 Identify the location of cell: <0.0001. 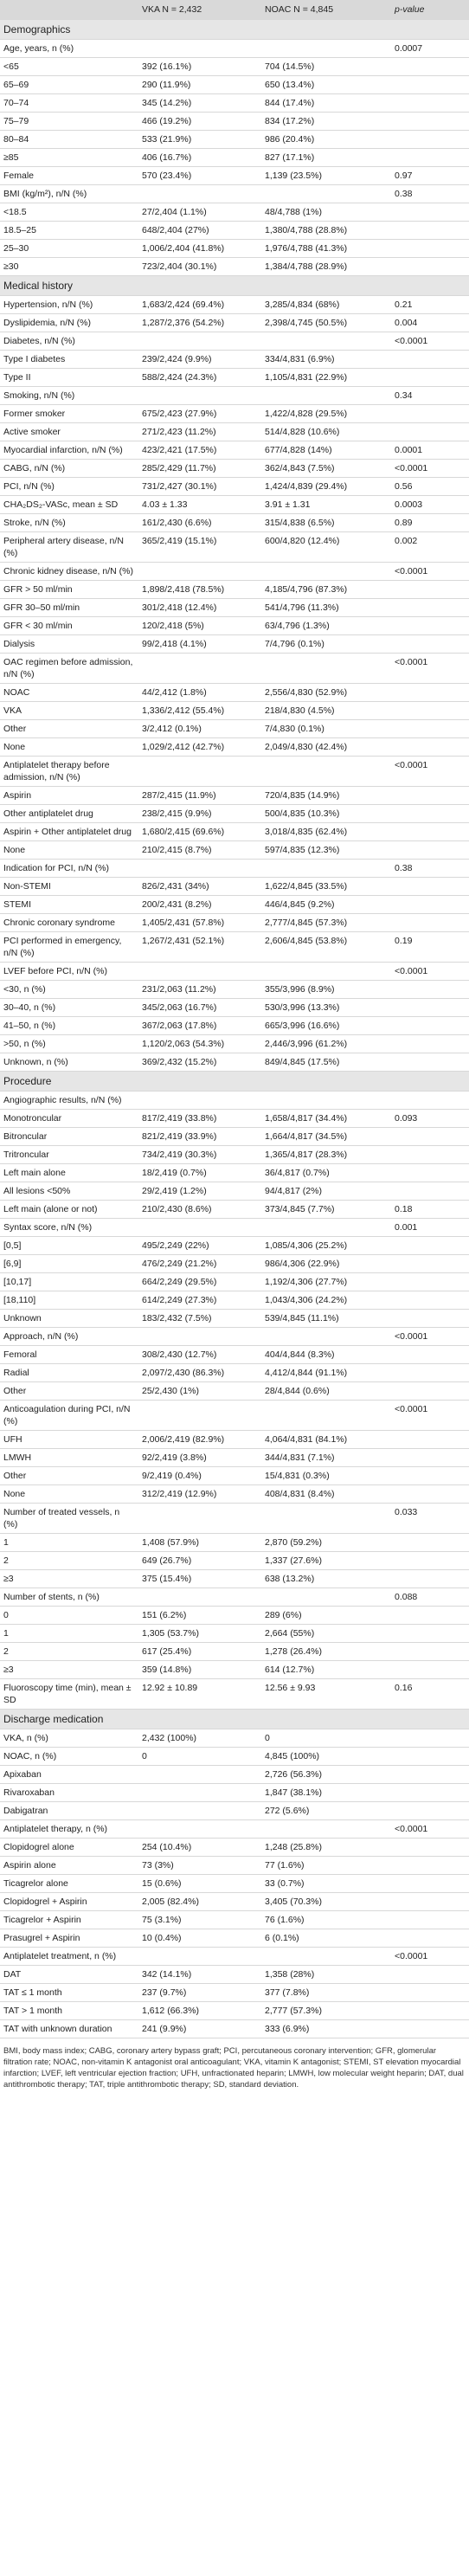
(430, 668).